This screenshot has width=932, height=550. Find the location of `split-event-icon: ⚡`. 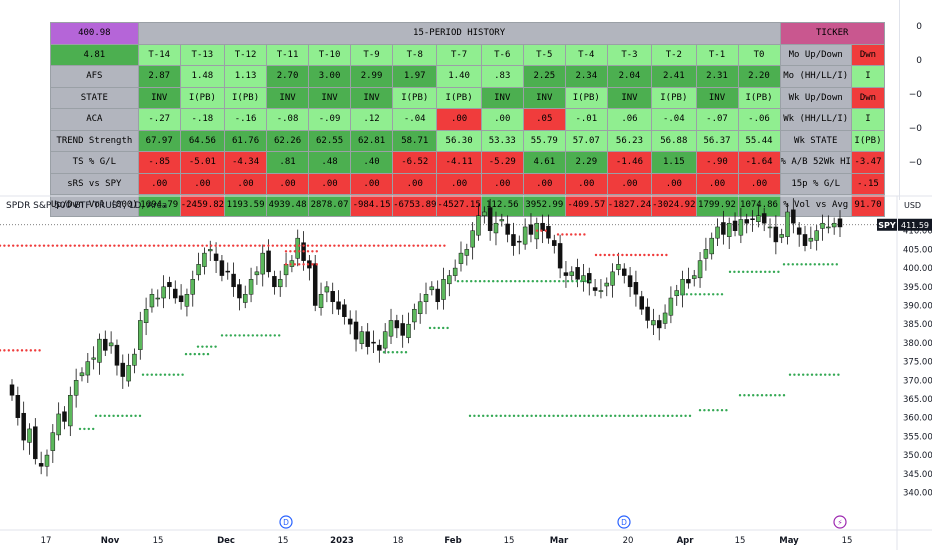

split-event-icon: ⚡ is located at coordinates (840, 522).